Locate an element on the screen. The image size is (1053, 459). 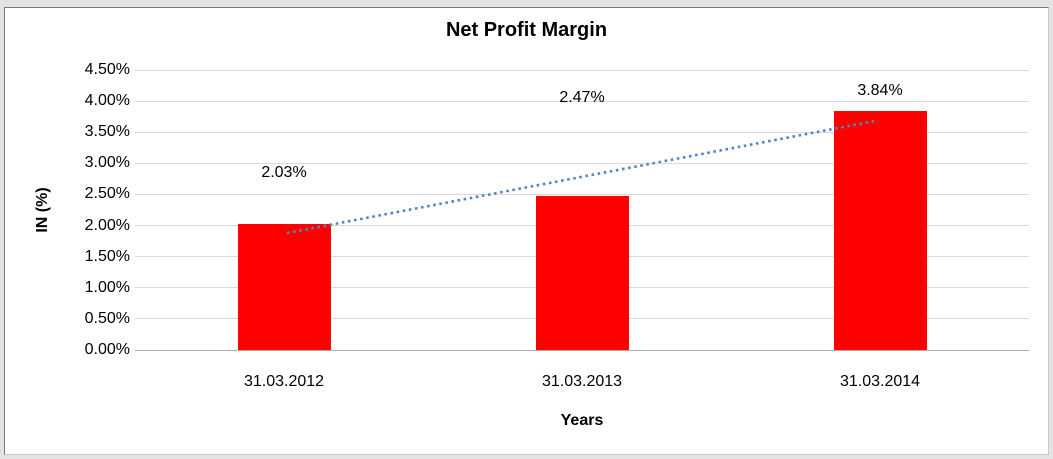
bar-data-label: 2.03% is located at coordinates (284, 172).